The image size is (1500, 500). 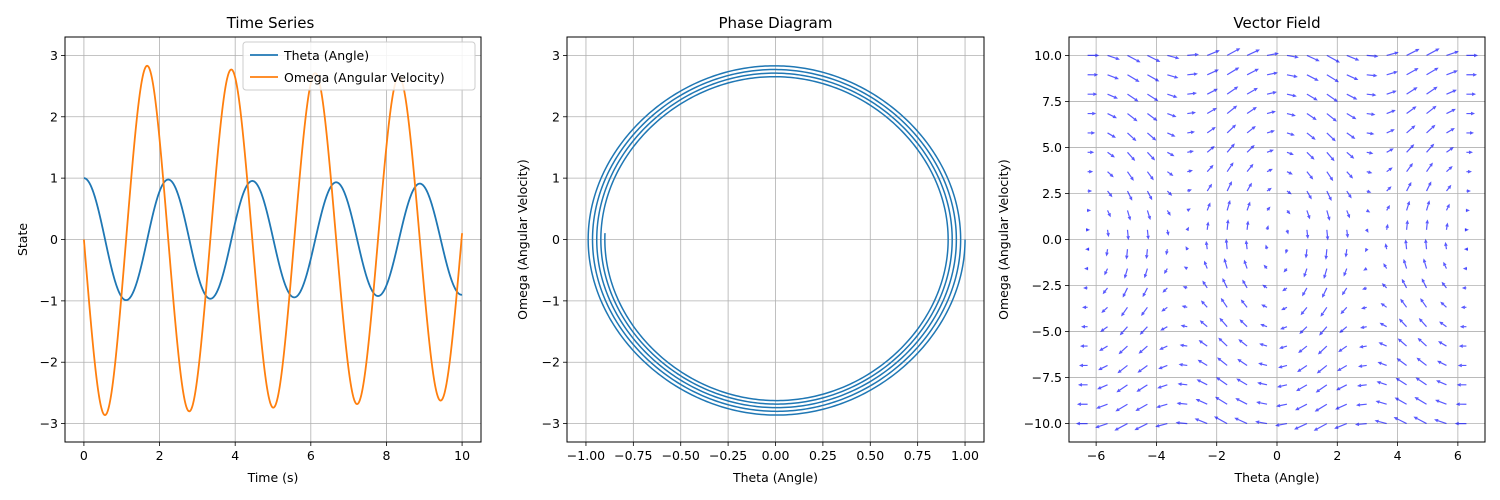 I want to click on vector-field-ytick-label: 5.0, so click(x=1052, y=147).